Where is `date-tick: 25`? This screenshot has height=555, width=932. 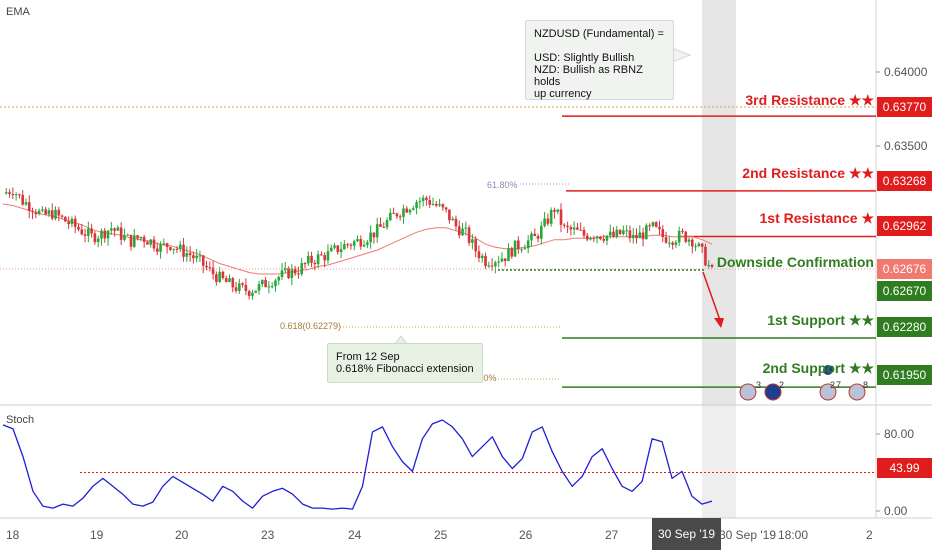
date-tick: 25 is located at coordinates (441, 535).